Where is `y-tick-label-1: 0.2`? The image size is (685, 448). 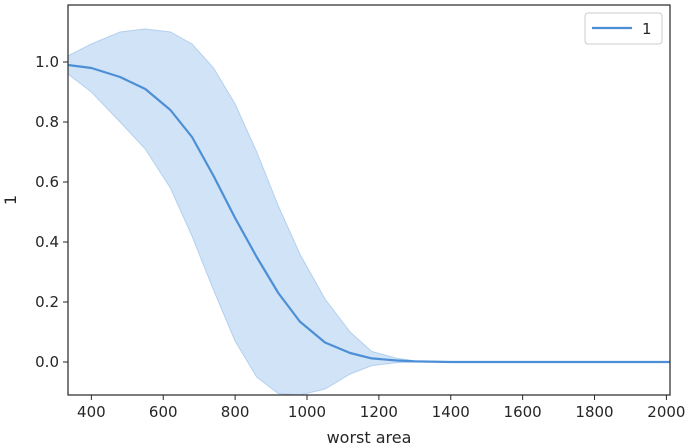
y-tick-label-1: 0.2 is located at coordinates (47, 302).